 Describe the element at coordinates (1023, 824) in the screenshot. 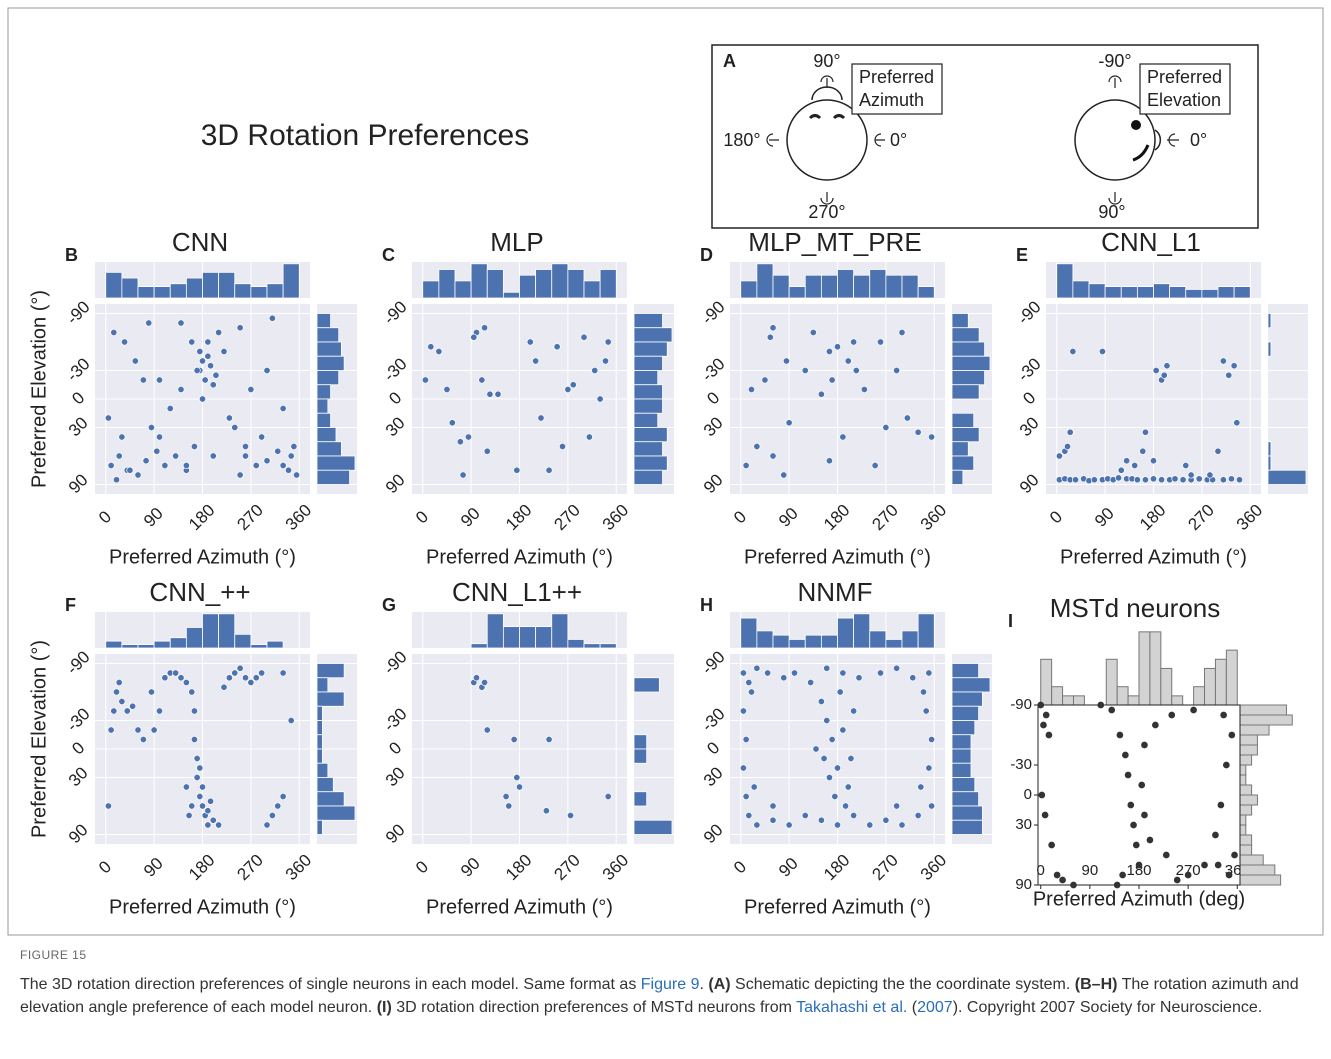

I see `y-tick-label: 30` at that location.